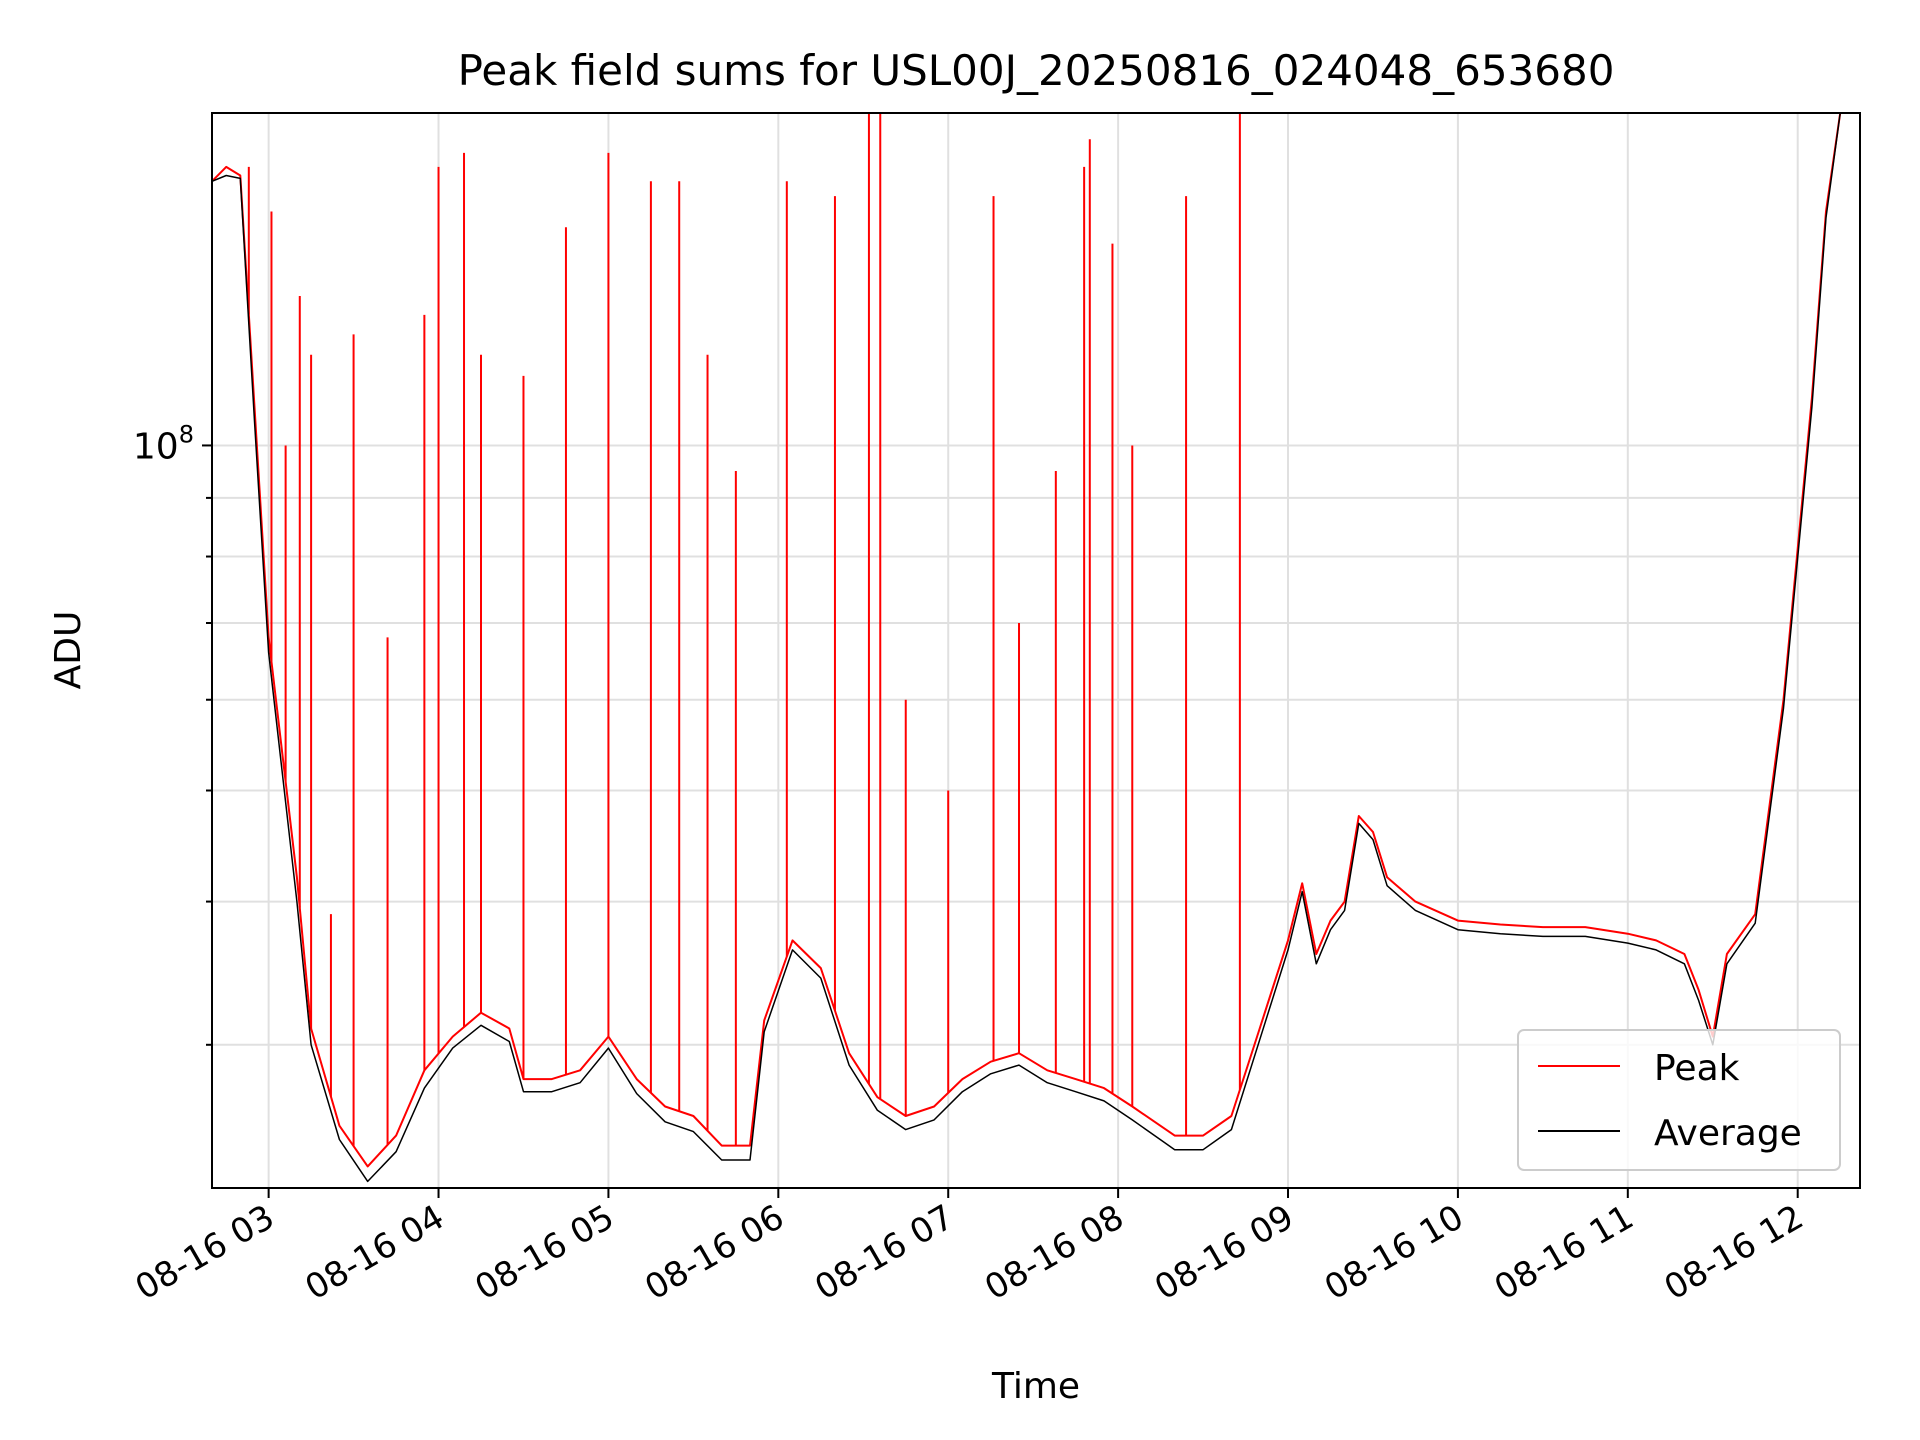  I want to click on y-axis-label: ADU, so click(68, 650).